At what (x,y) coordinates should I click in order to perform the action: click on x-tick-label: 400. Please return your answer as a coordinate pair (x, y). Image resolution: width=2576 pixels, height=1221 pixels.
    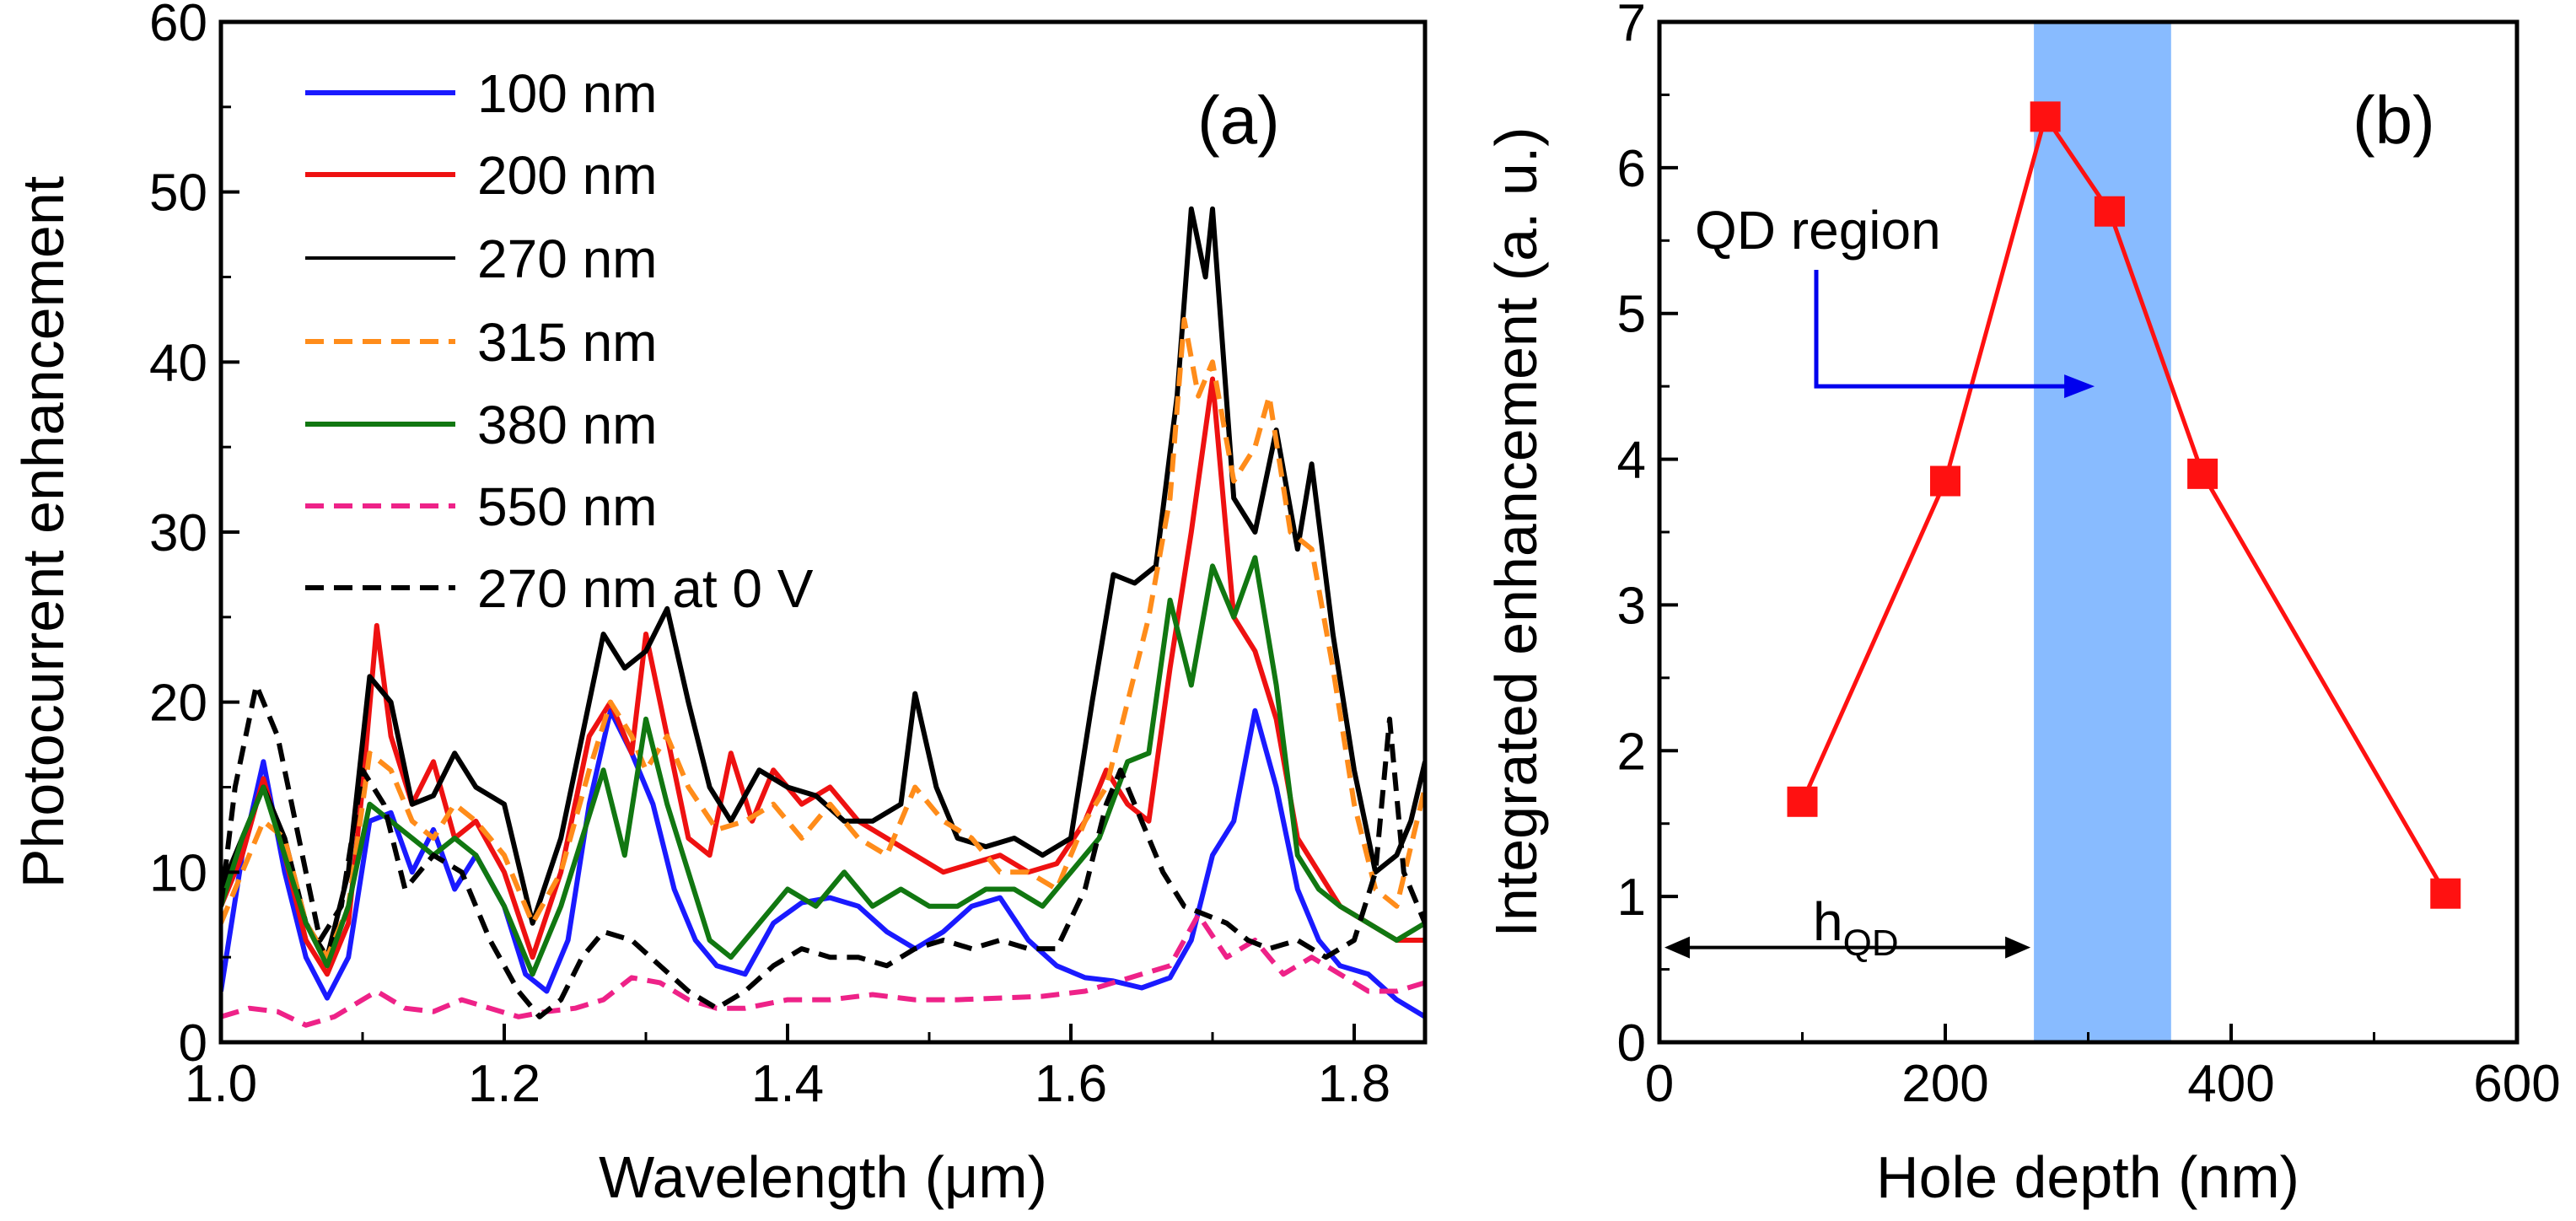
    Looking at the image, I should click on (2230, 1084).